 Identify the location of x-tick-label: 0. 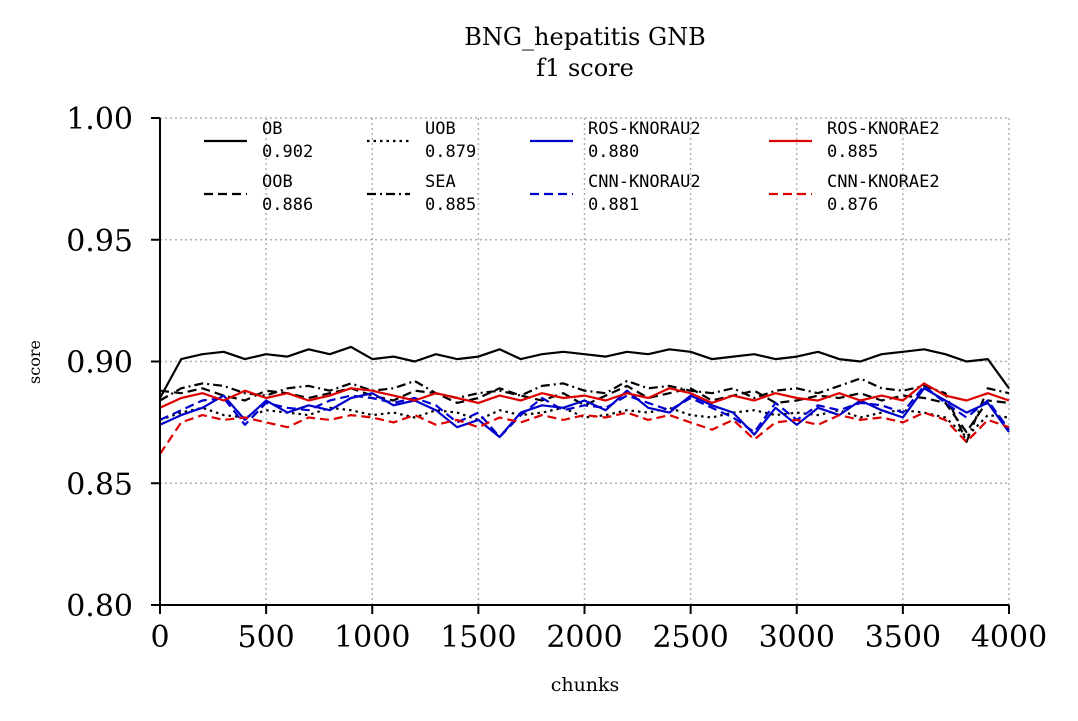
(159, 637).